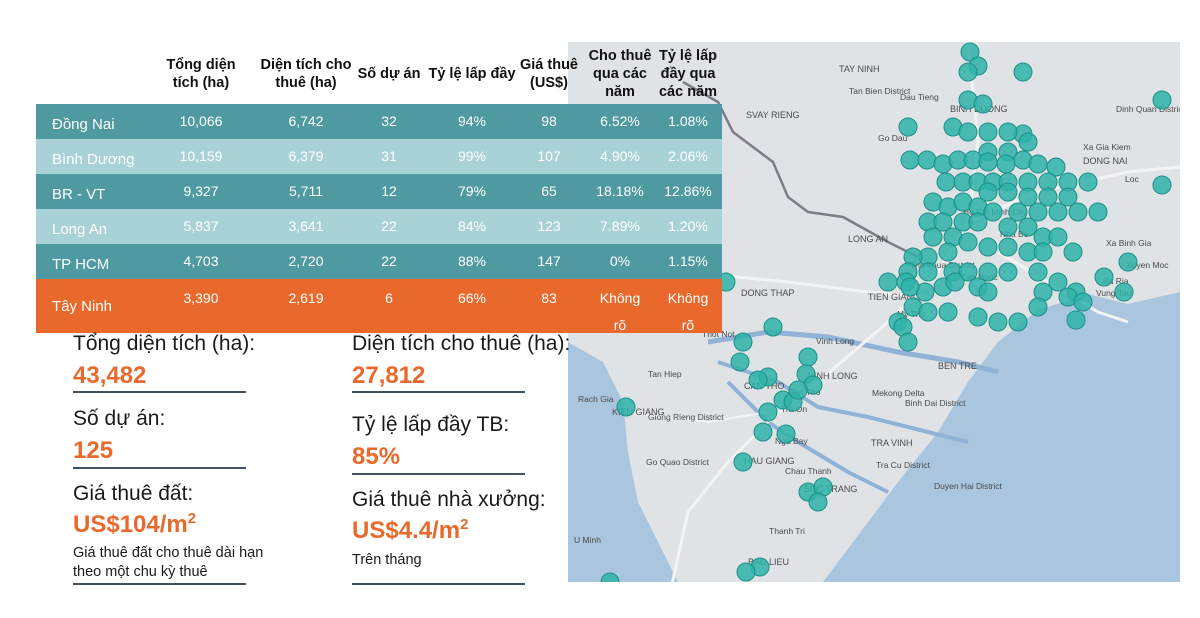 Image resolution: width=1200 pixels, height=618 pixels. I want to click on cell-value: 79%, so click(472, 191).